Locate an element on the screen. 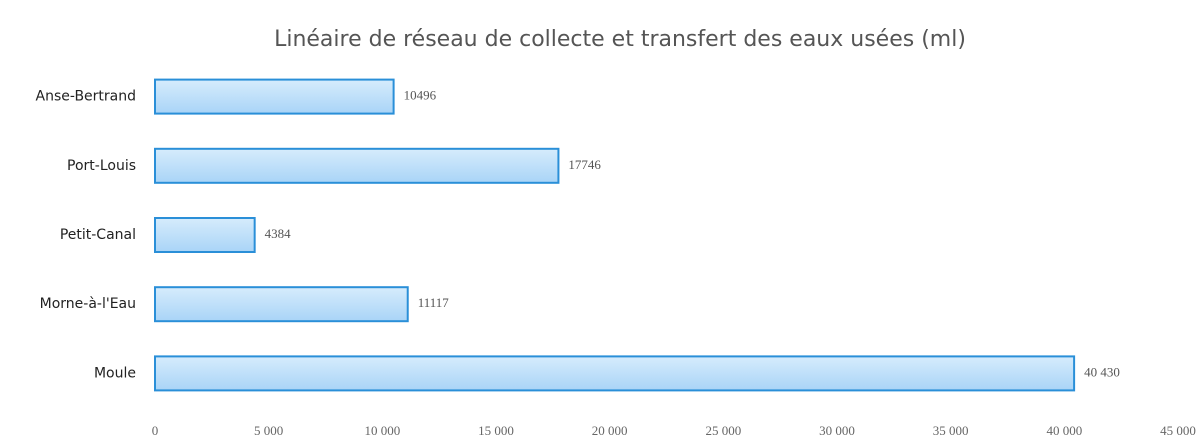 The width and height of the screenshot is (1202, 437). data-label: 11117 is located at coordinates (434, 302).